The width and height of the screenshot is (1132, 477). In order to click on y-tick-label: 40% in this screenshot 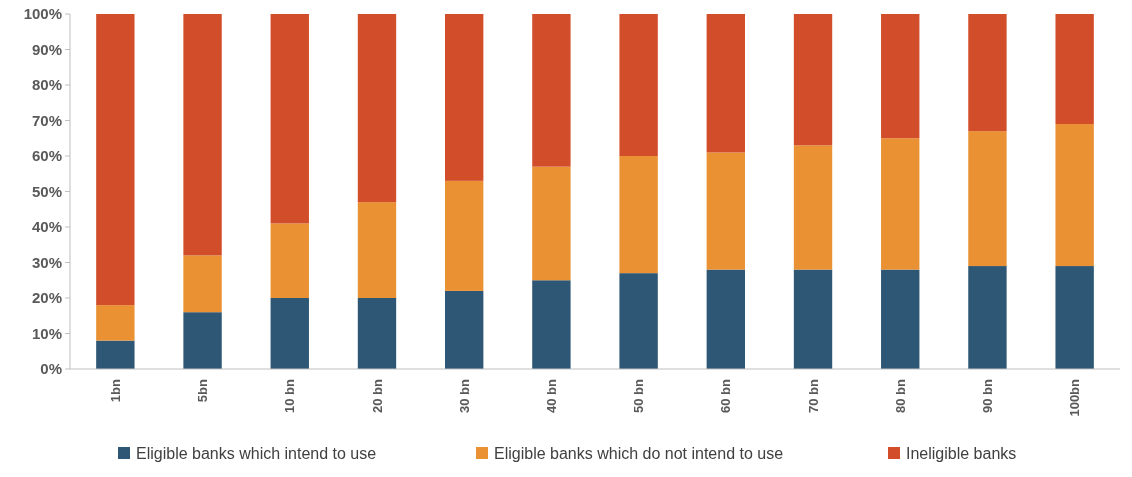, I will do `click(46, 227)`.